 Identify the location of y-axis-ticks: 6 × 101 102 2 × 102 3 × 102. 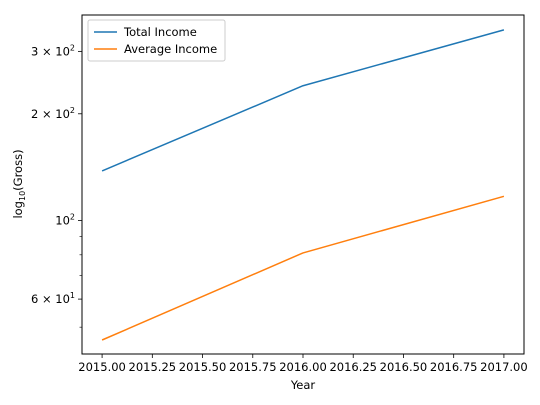
(56, 185).